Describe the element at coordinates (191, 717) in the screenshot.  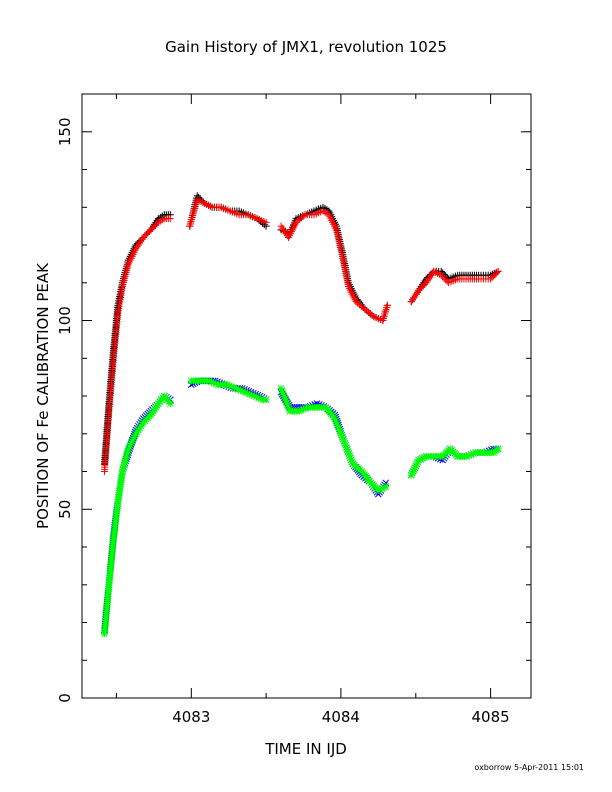
I see `x-tick-label: 4083` at that location.